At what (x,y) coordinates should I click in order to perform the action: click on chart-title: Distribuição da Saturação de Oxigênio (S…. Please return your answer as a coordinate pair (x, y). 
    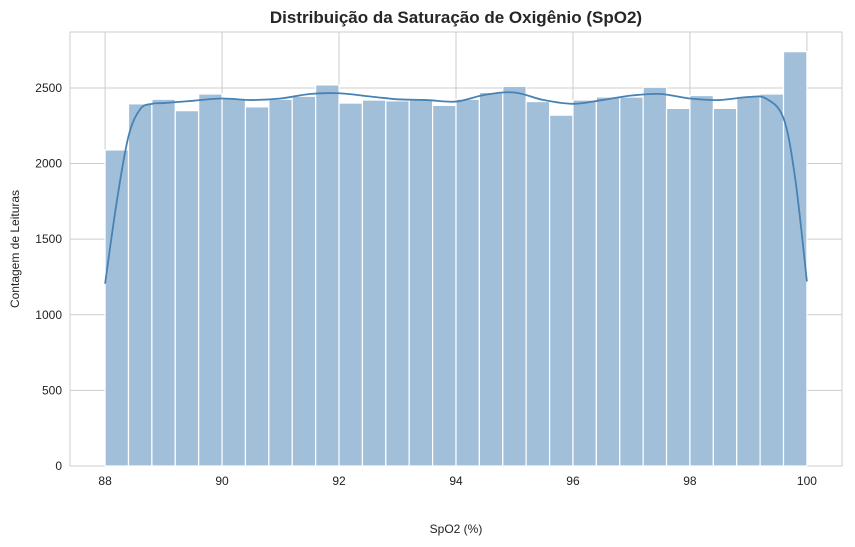
    Looking at the image, I should click on (456, 17).